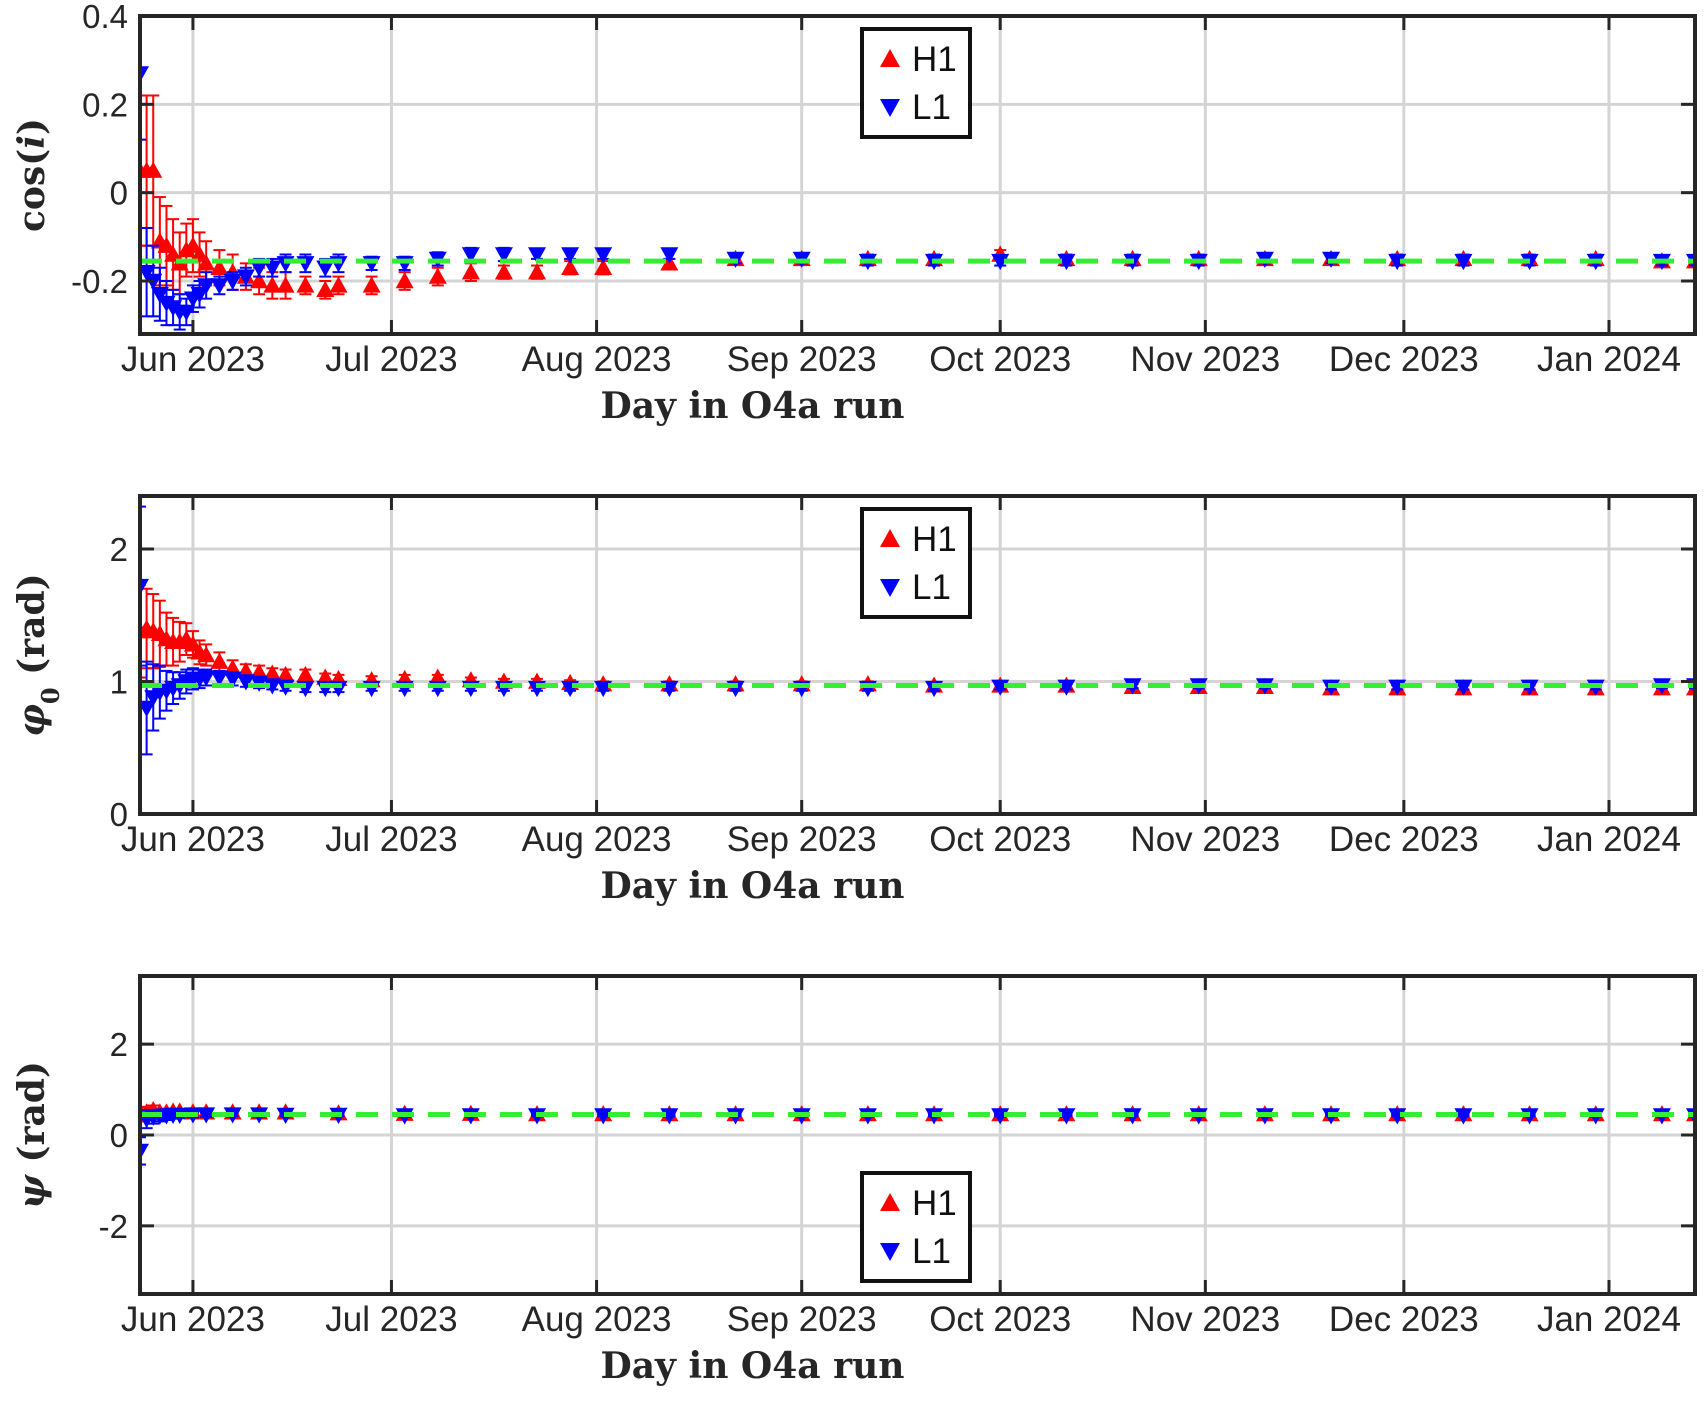  What do you see at coordinates (113, 1226) in the screenshot?
I see `y-tick-label: -2` at bounding box center [113, 1226].